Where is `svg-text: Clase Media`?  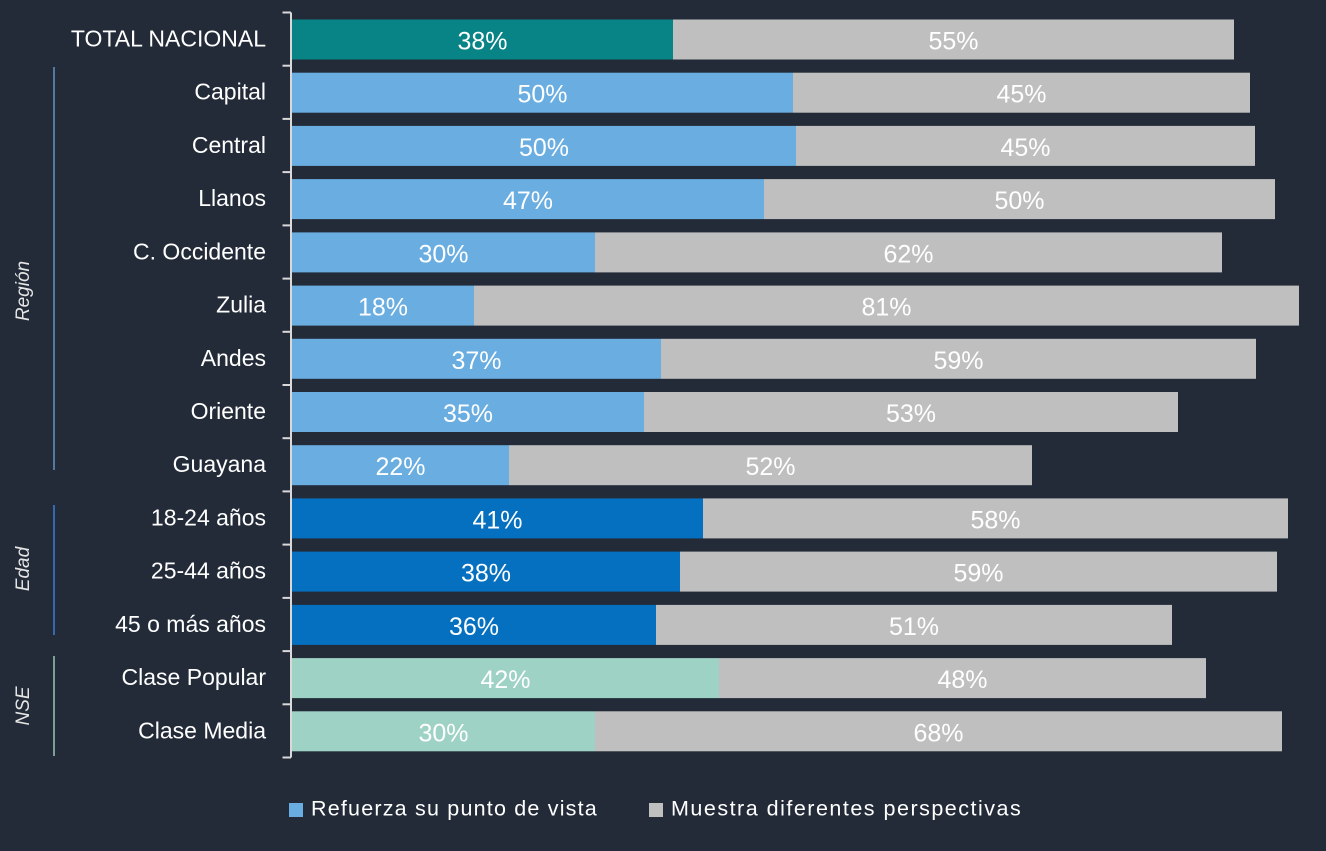 svg-text: Clase Media is located at coordinates (202, 730).